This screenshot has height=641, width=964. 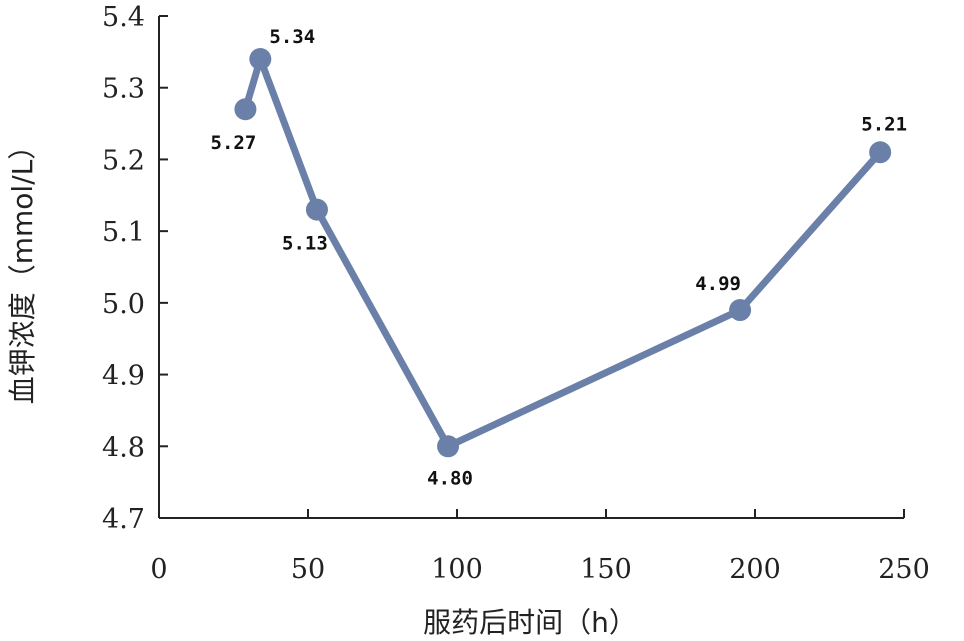 I want to click on x-tick-label: 250, so click(x=904, y=569).